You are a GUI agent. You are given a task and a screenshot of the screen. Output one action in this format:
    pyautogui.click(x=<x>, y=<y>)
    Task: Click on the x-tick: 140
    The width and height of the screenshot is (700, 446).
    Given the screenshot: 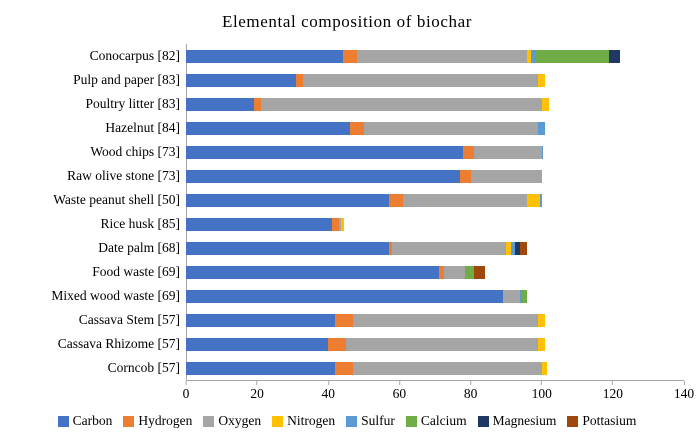 What is the action you would take?
    pyautogui.click(x=684, y=391)
    